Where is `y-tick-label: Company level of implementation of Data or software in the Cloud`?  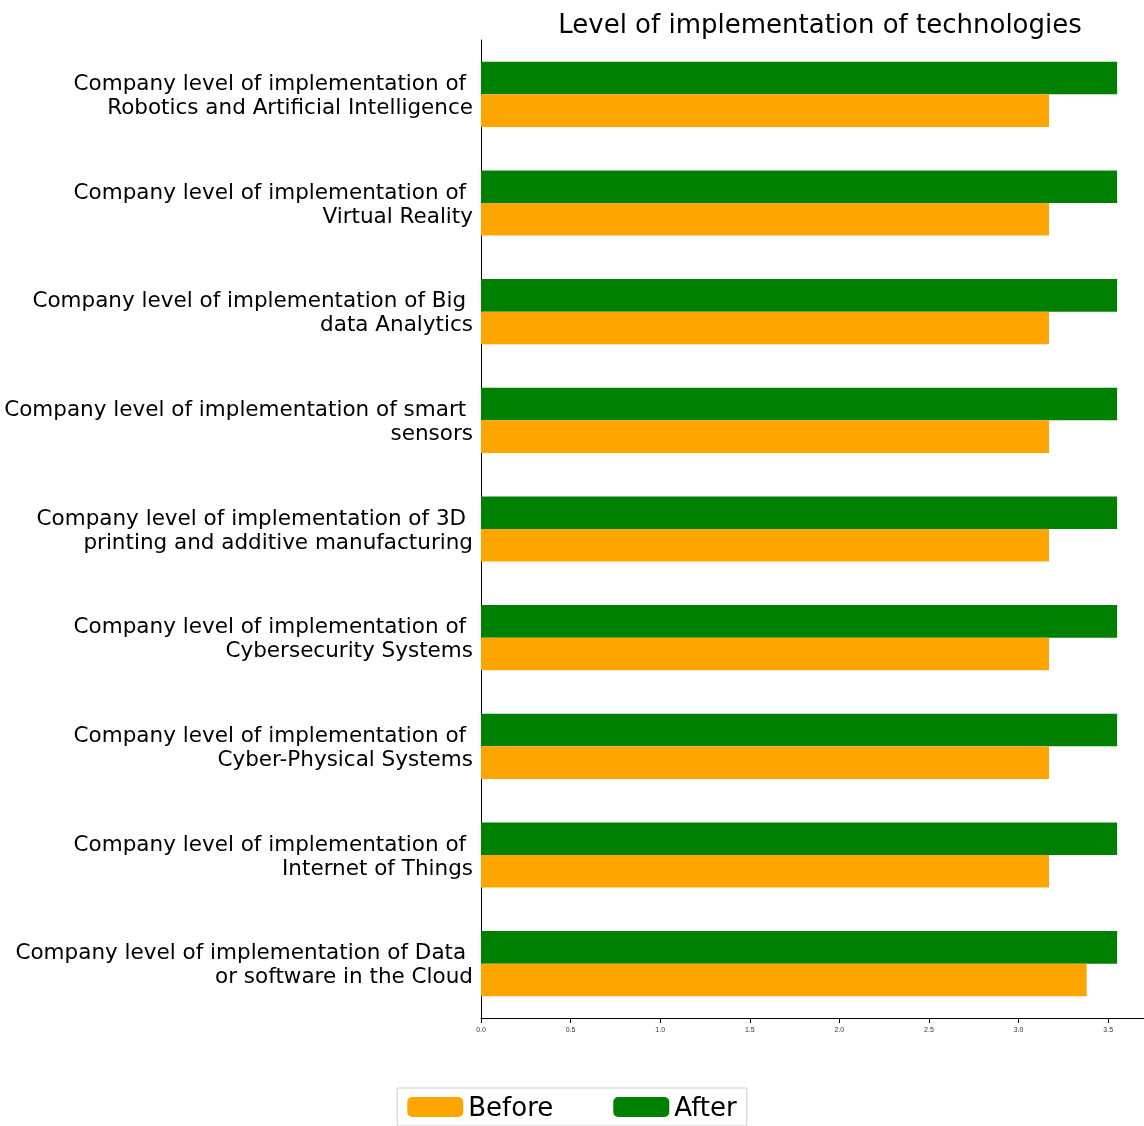 y-tick-label: Company level of implementation of Data or software in the Cloud is located at coordinates (244, 964).